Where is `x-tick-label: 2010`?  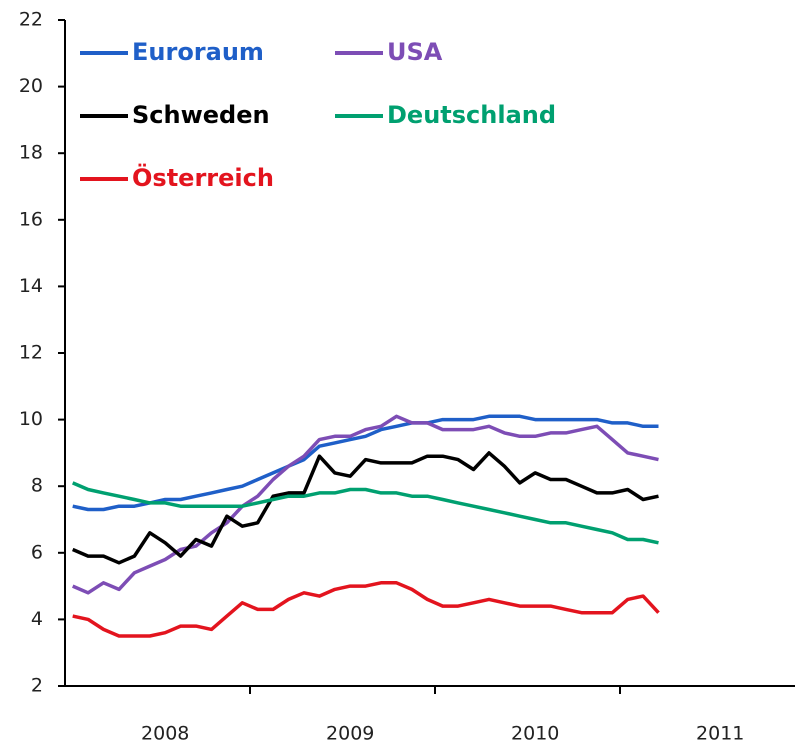 x-tick-label: 2010 is located at coordinates (535, 734).